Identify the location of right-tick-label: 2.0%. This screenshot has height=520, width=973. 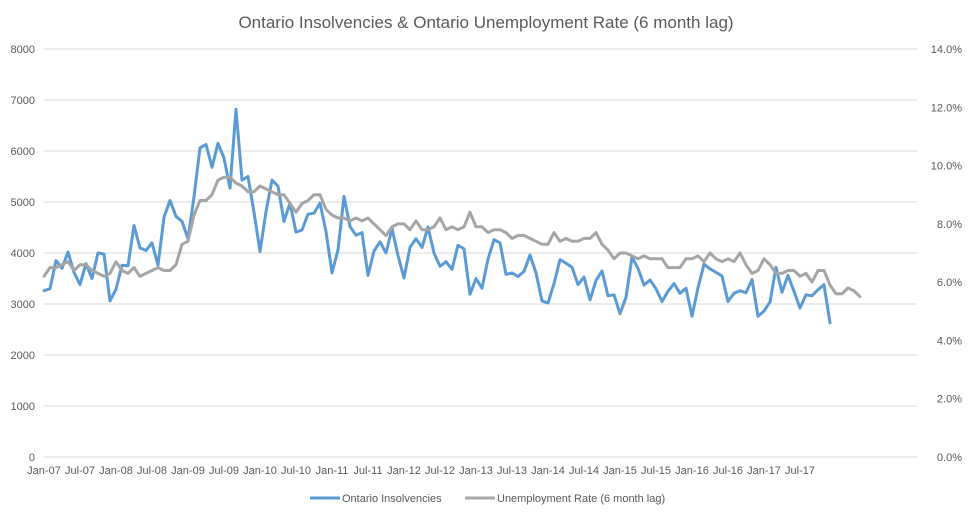
(949, 400).